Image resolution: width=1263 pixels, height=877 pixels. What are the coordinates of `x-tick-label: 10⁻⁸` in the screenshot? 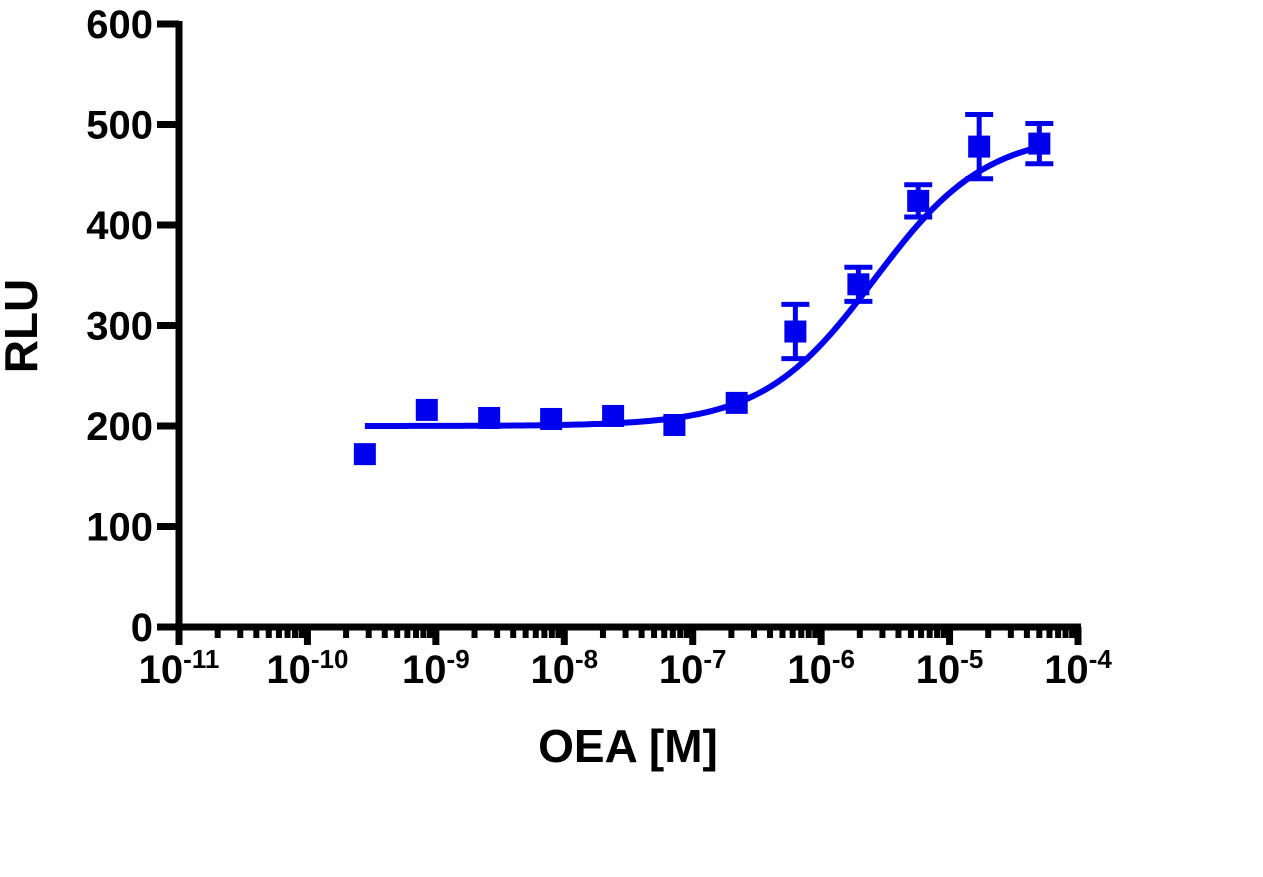 It's located at (564, 668).